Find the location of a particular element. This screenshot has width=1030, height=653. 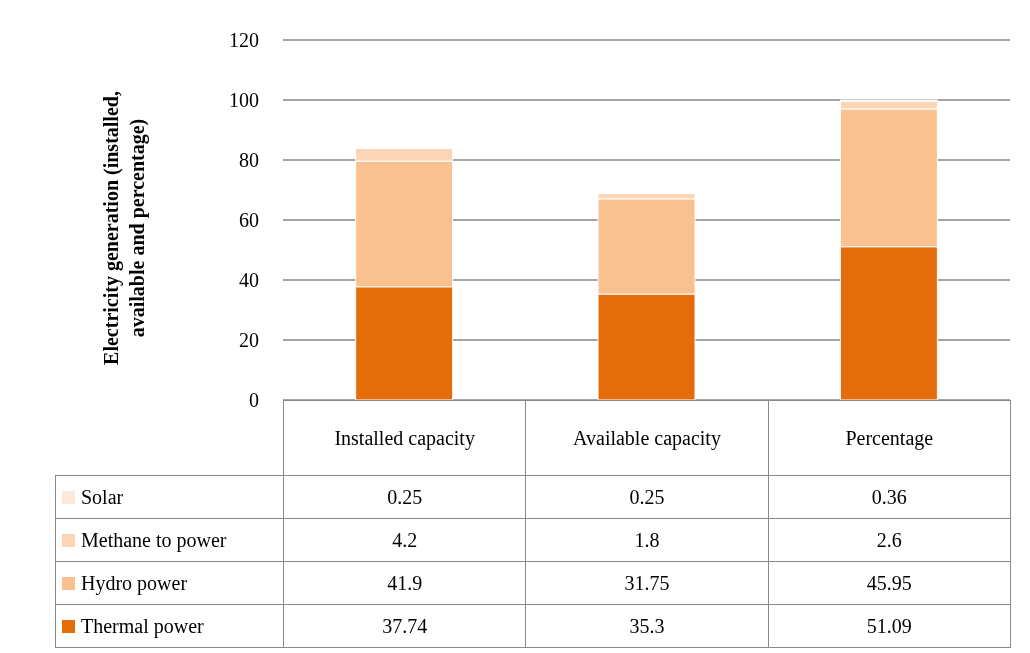

data-label: 31.75 is located at coordinates (647, 583).